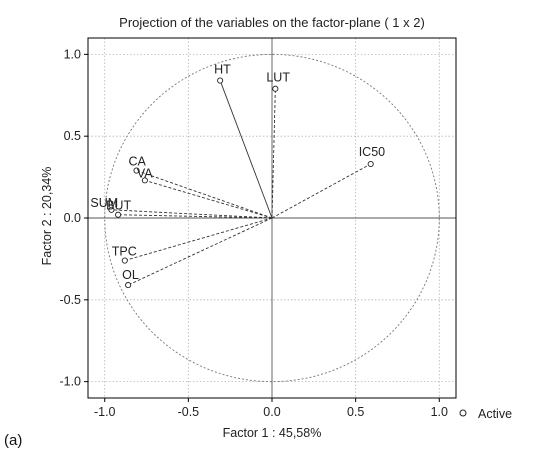 This screenshot has width=550, height=461. What do you see at coordinates (208, 199) in the screenshot?
I see `vector-va` at bounding box center [208, 199].